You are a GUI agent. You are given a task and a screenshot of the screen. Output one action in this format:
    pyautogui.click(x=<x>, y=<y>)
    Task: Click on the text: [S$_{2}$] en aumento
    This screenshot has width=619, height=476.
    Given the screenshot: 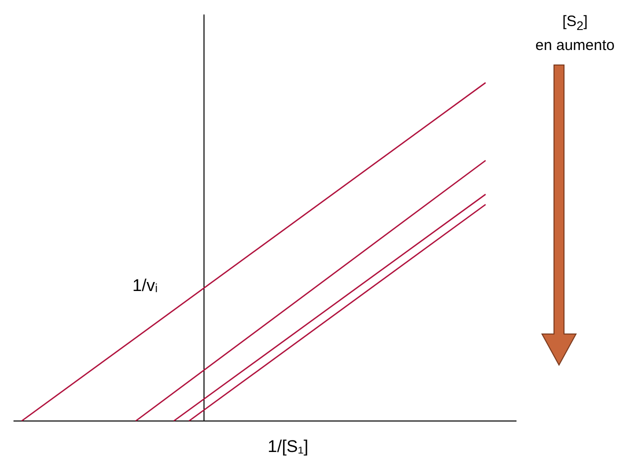 What is the action you would take?
    pyautogui.click(x=575, y=33)
    